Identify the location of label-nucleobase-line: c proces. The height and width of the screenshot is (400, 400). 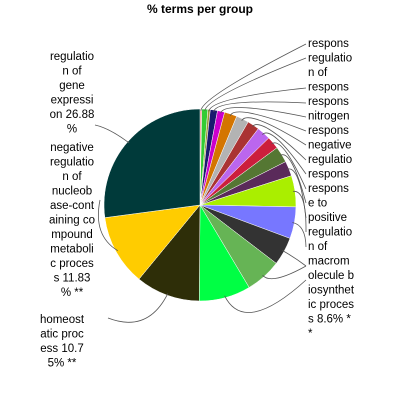
(72, 264).